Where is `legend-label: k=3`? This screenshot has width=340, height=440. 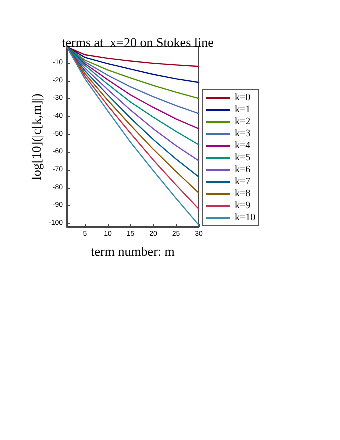 legend-label: k=3 is located at coordinates (243, 134).